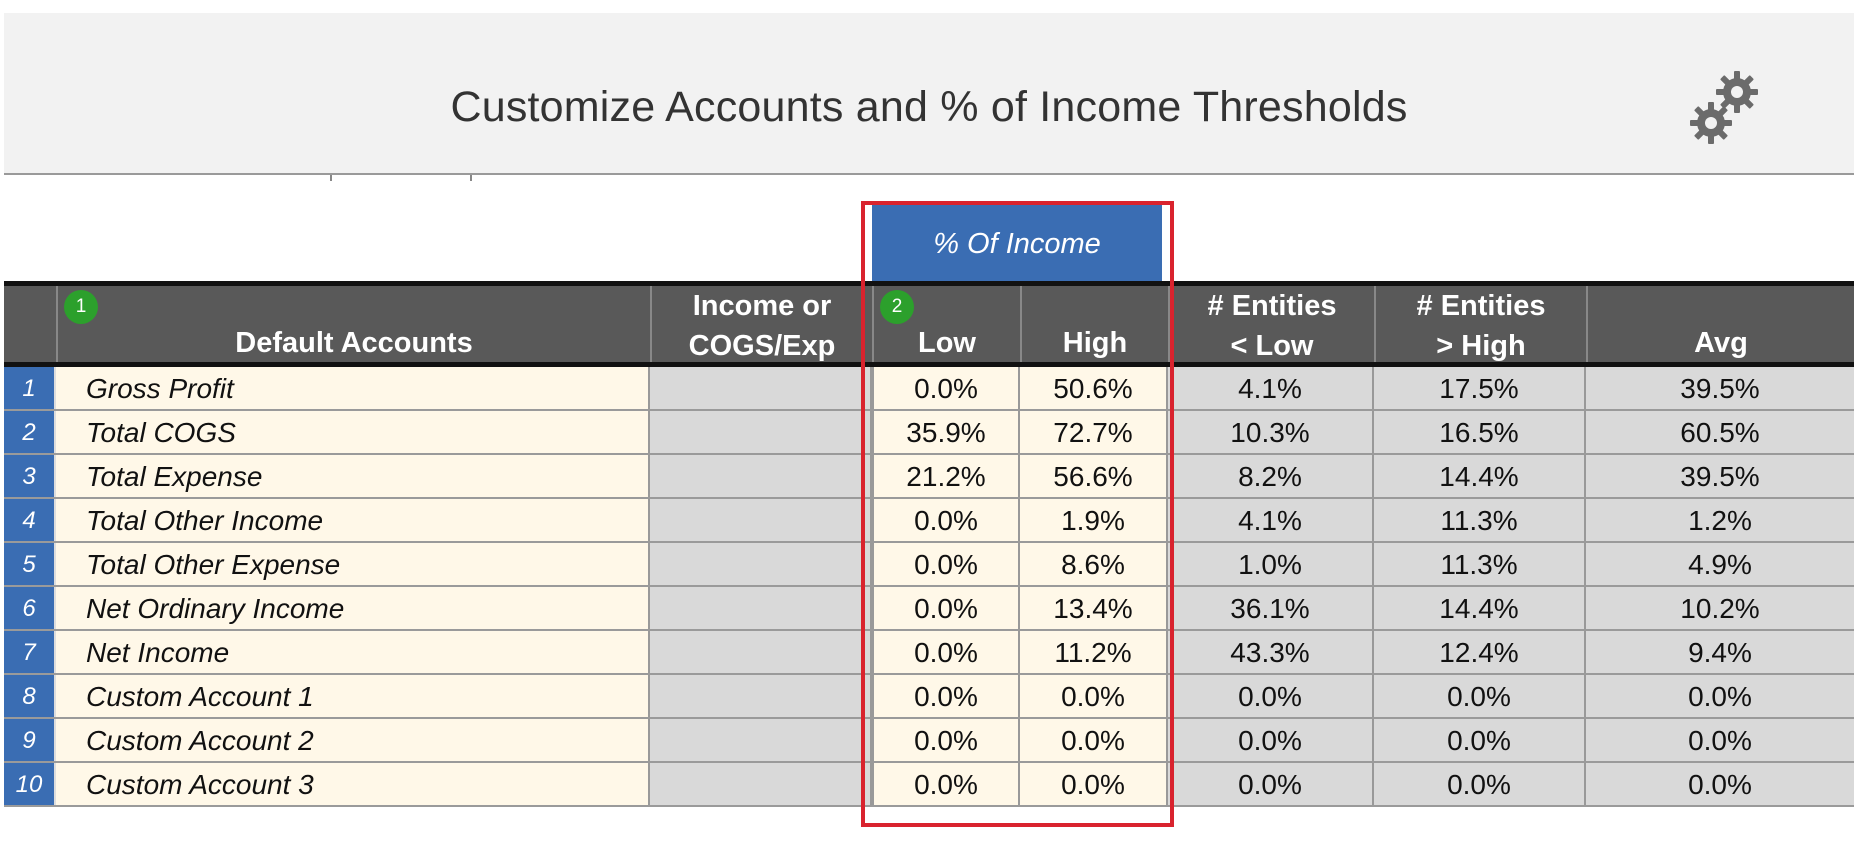  Describe the element at coordinates (353, 564) in the screenshot. I see `account-name-cell: Total Other Expense` at that location.